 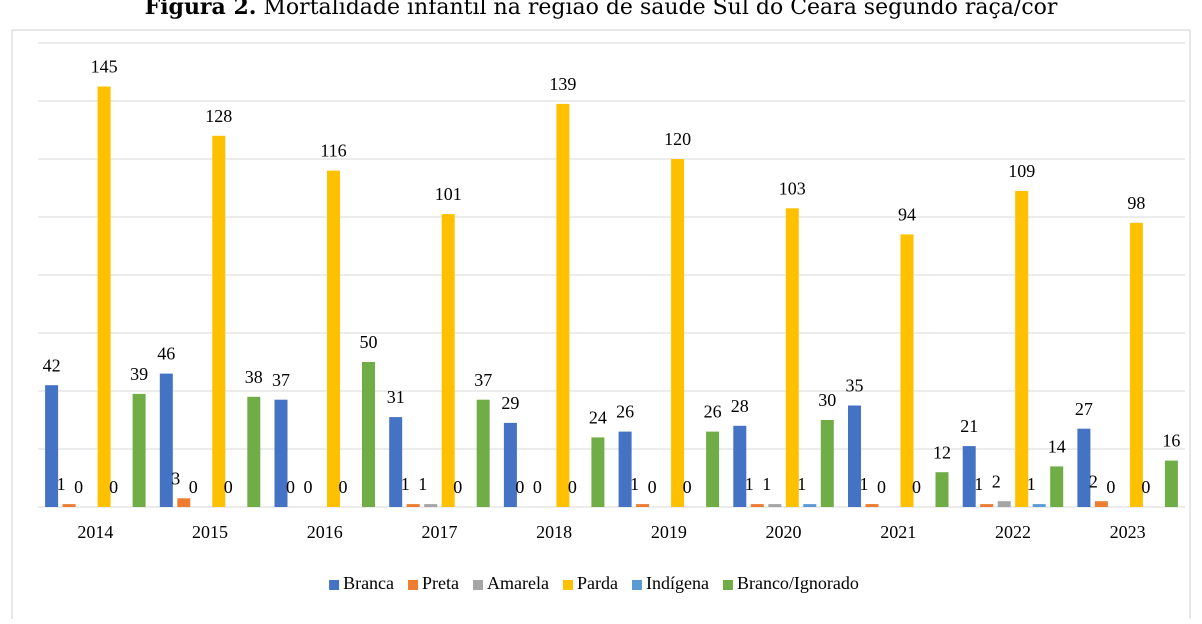 I want to click on data-label: 145, so click(x=104, y=67).